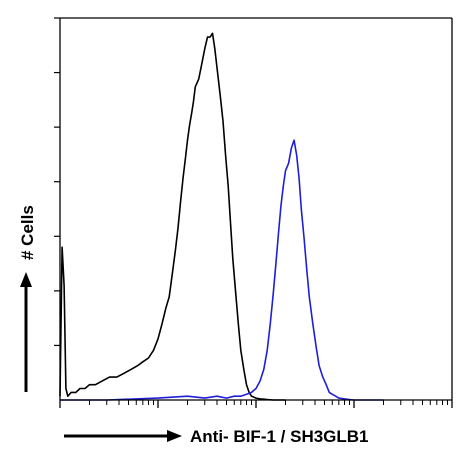  Describe the element at coordinates (256, 404) in the screenshot. I see `x-ticks` at that location.